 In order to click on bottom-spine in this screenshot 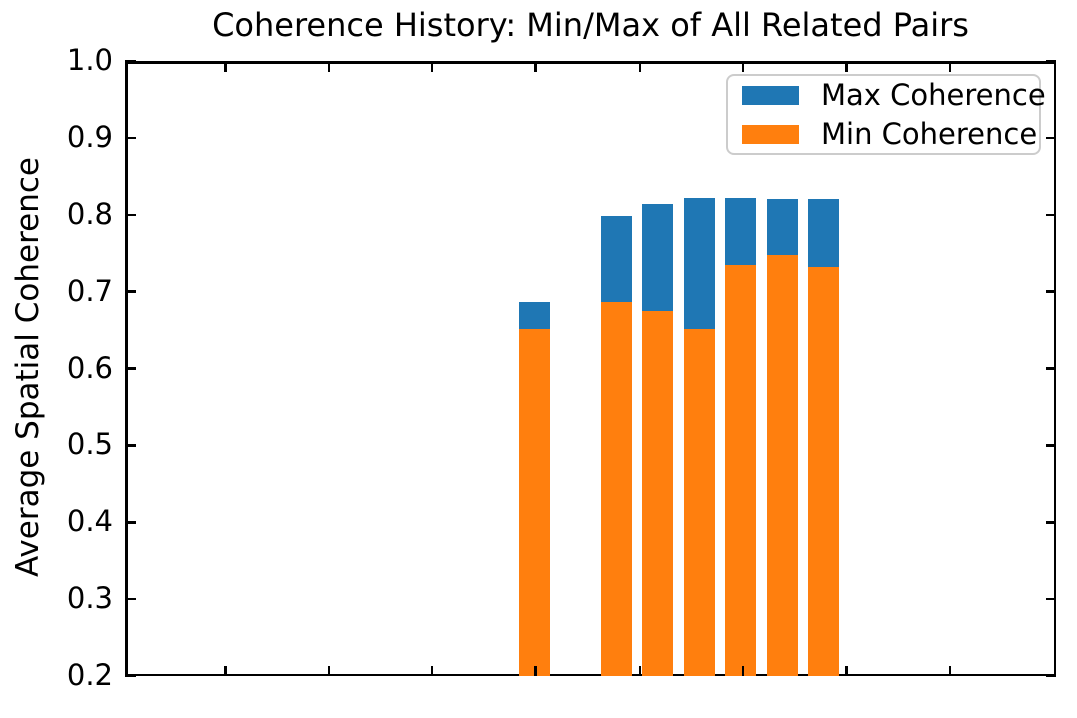, I will do `click(590, 674)`.